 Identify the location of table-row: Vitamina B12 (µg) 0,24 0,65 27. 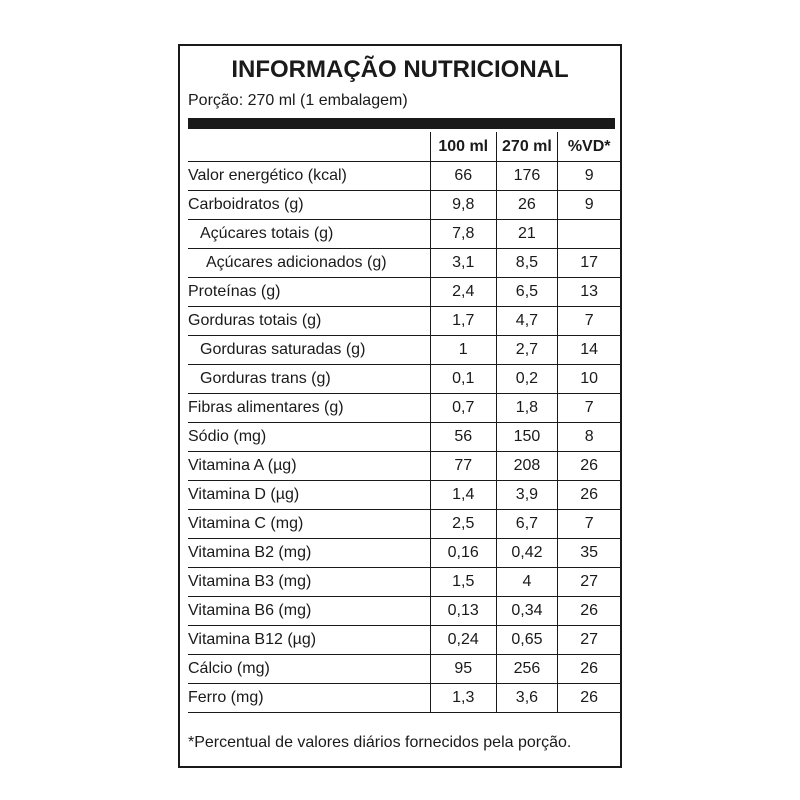
(404, 640).